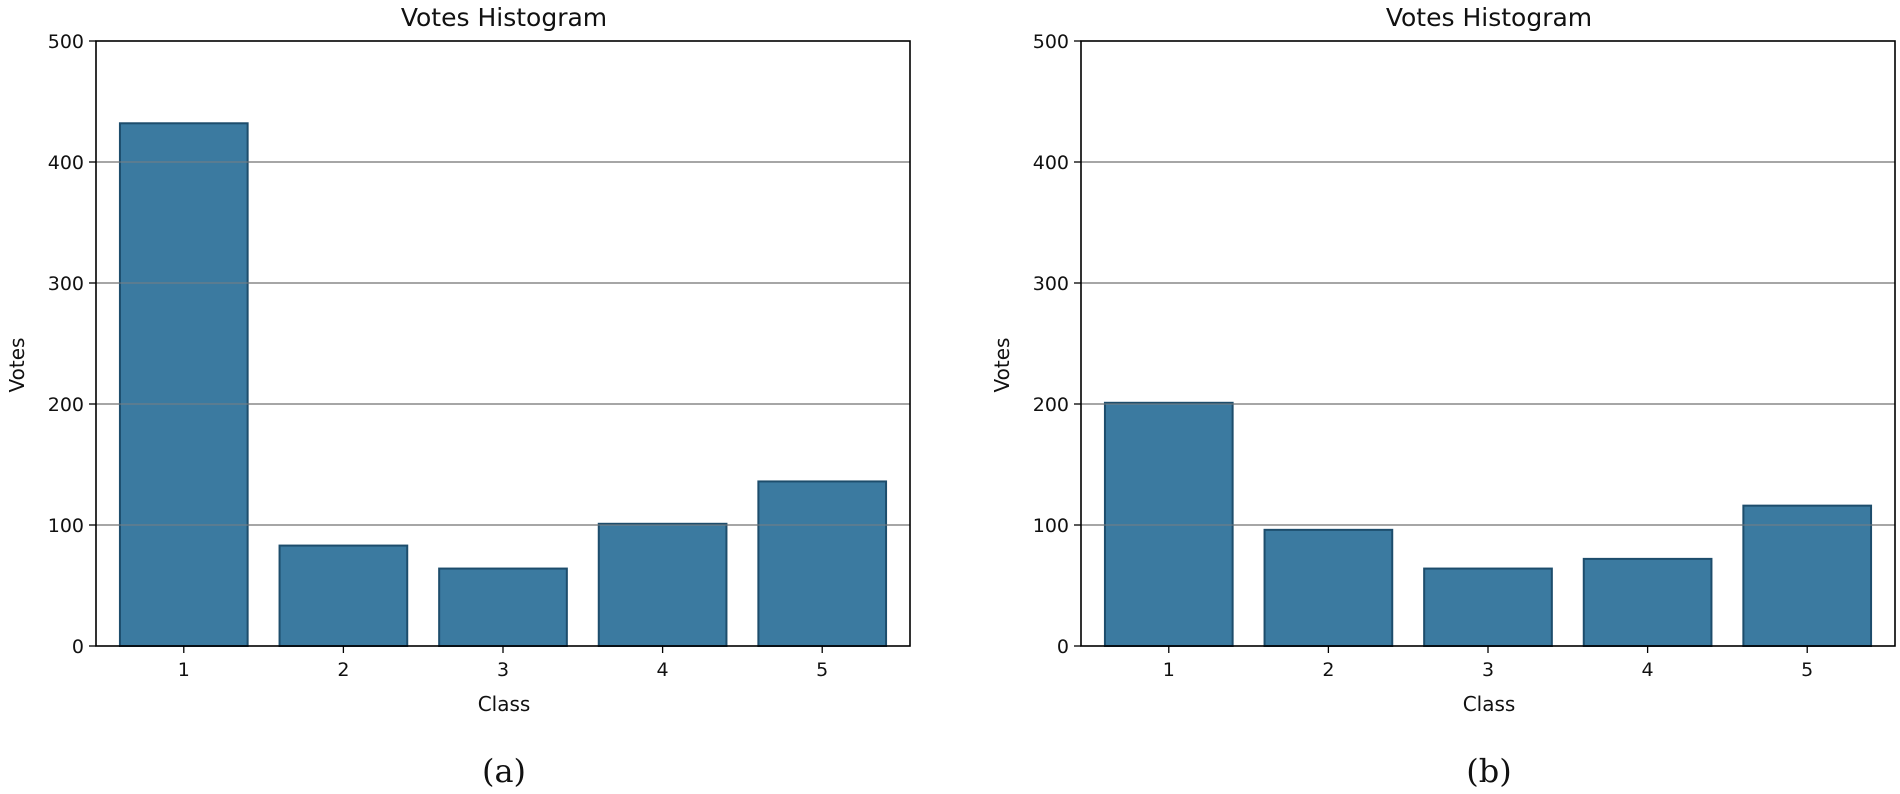 The image size is (1900, 794). What do you see at coordinates (504, 771) in the screenshot?
I see `panel-label: (a)` at bounding box center [504, 771].